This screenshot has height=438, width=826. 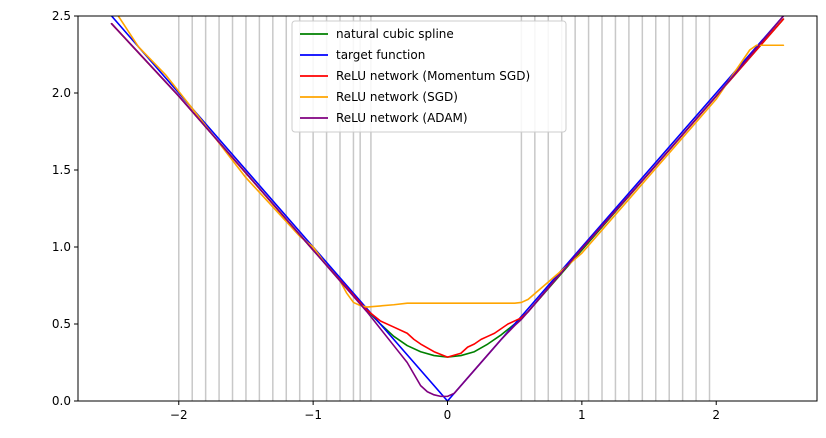 I want to click on y-tick-label: 0.0, so click(x=61, y=401).